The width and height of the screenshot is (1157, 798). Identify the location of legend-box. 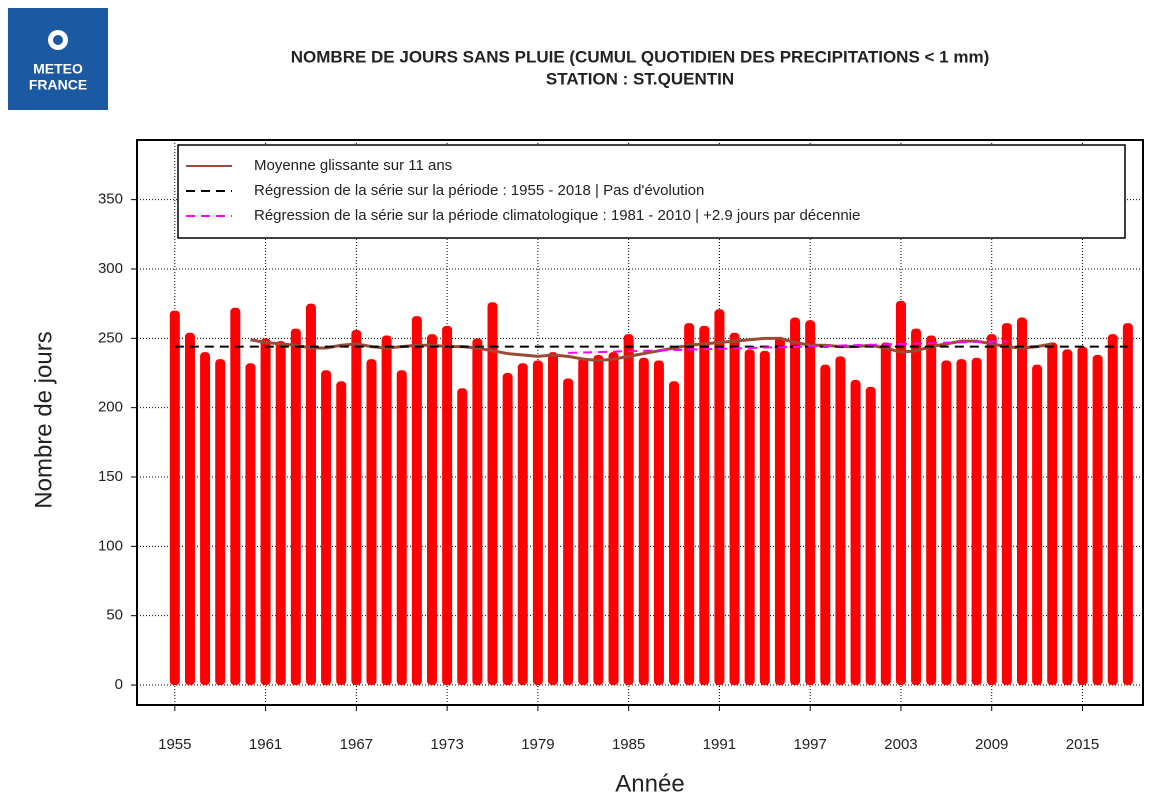
(651, 191).